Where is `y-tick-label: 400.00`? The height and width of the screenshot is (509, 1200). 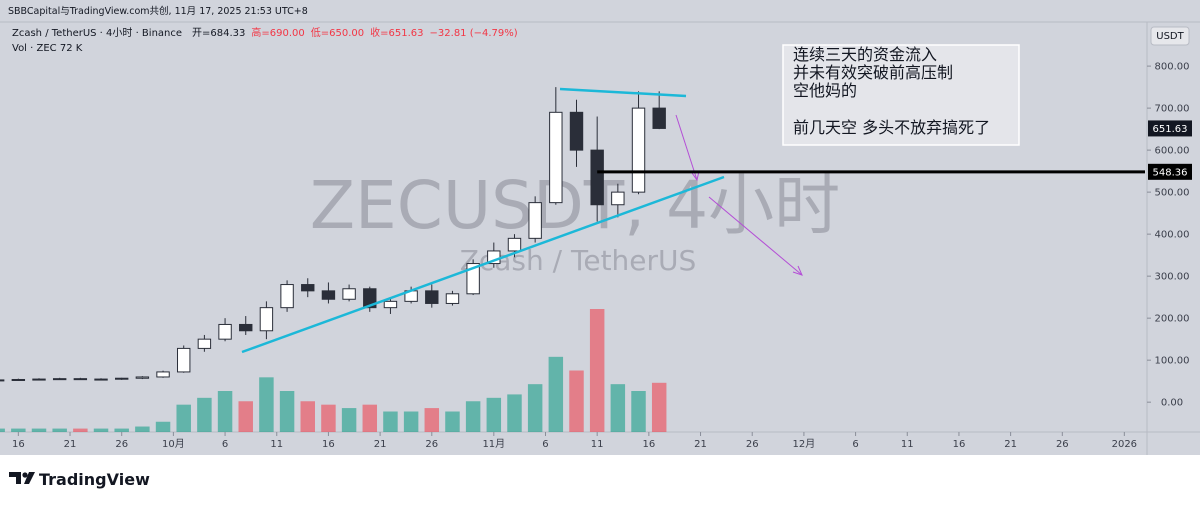
y-tick-label: 400.00 is located at coordinates (1172, 235).